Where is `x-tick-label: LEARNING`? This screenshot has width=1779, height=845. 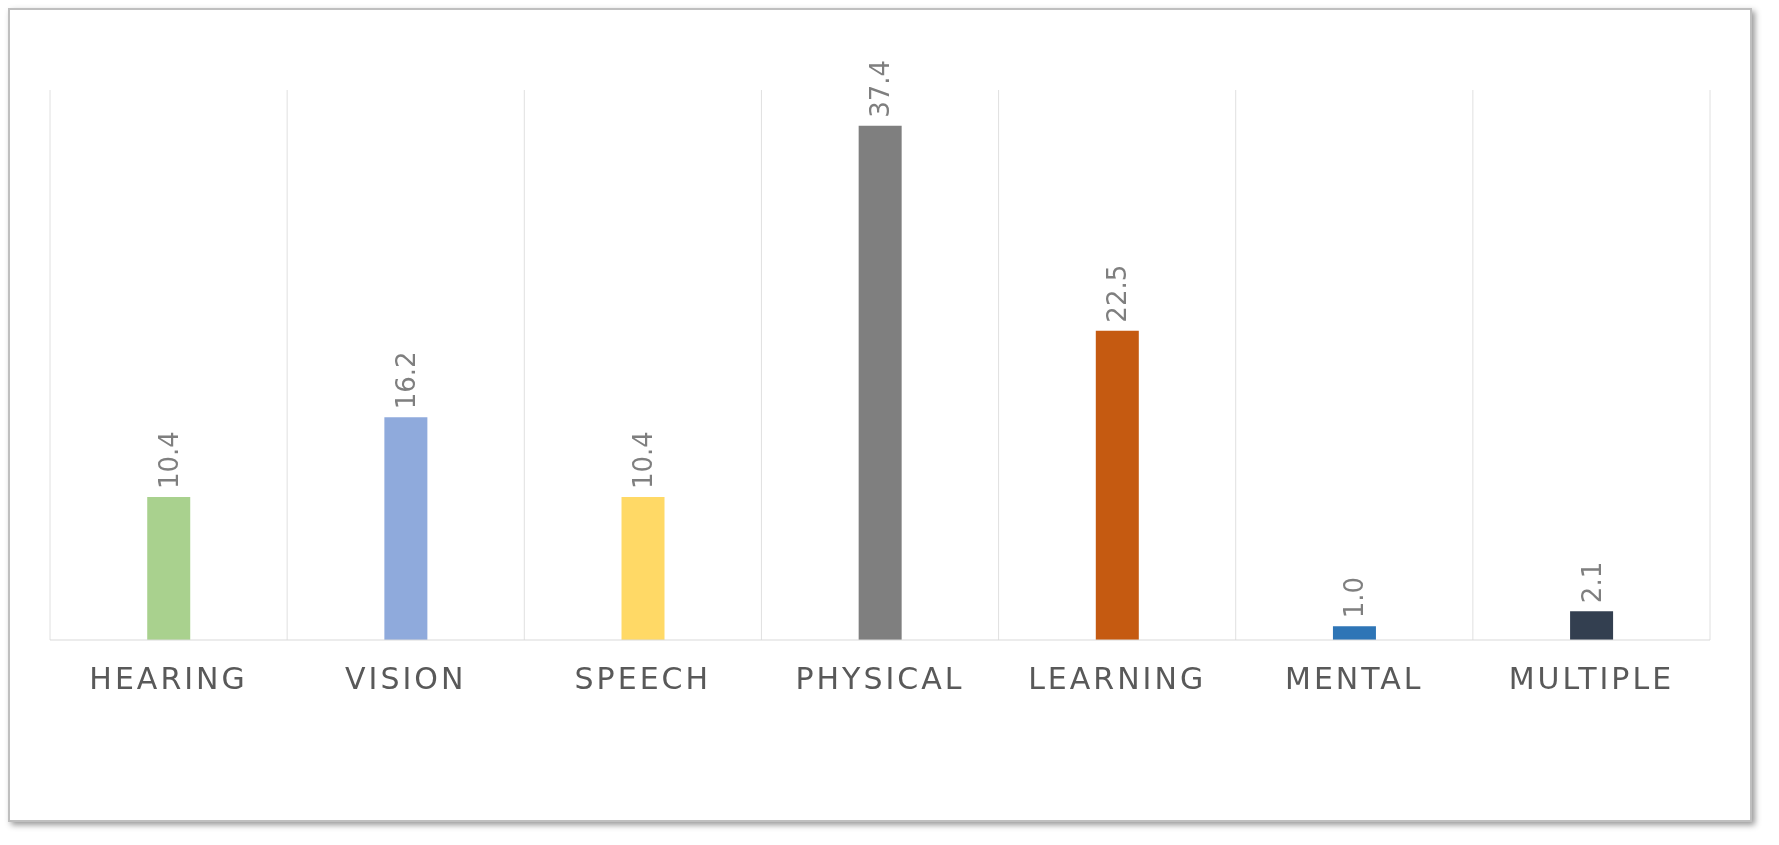
x-tick-label: LEARNING is located at coordinates (1117, 679).